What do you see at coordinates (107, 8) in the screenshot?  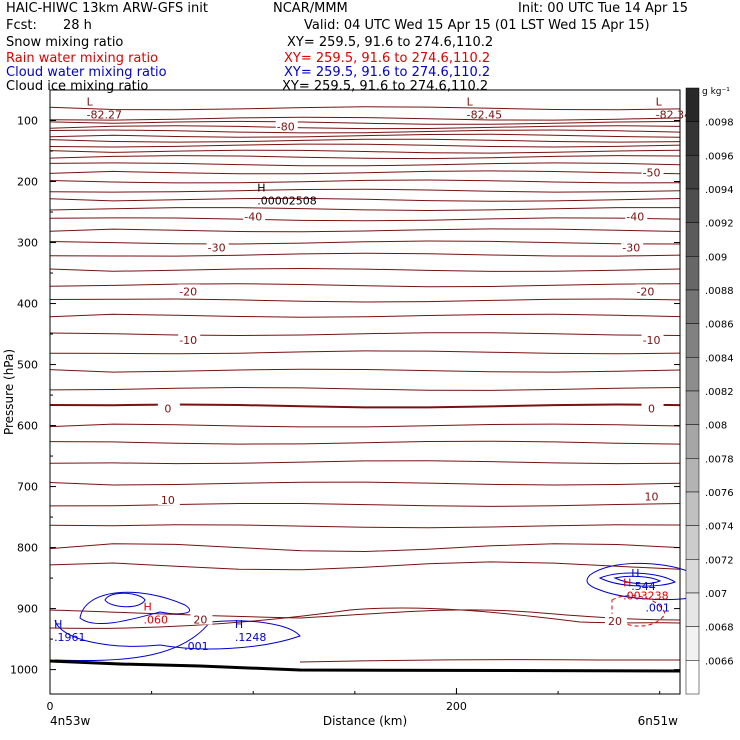 I see `model-title: HAIC-HIWC 13km ARW-GFS init` at bounding box center [107, 8].